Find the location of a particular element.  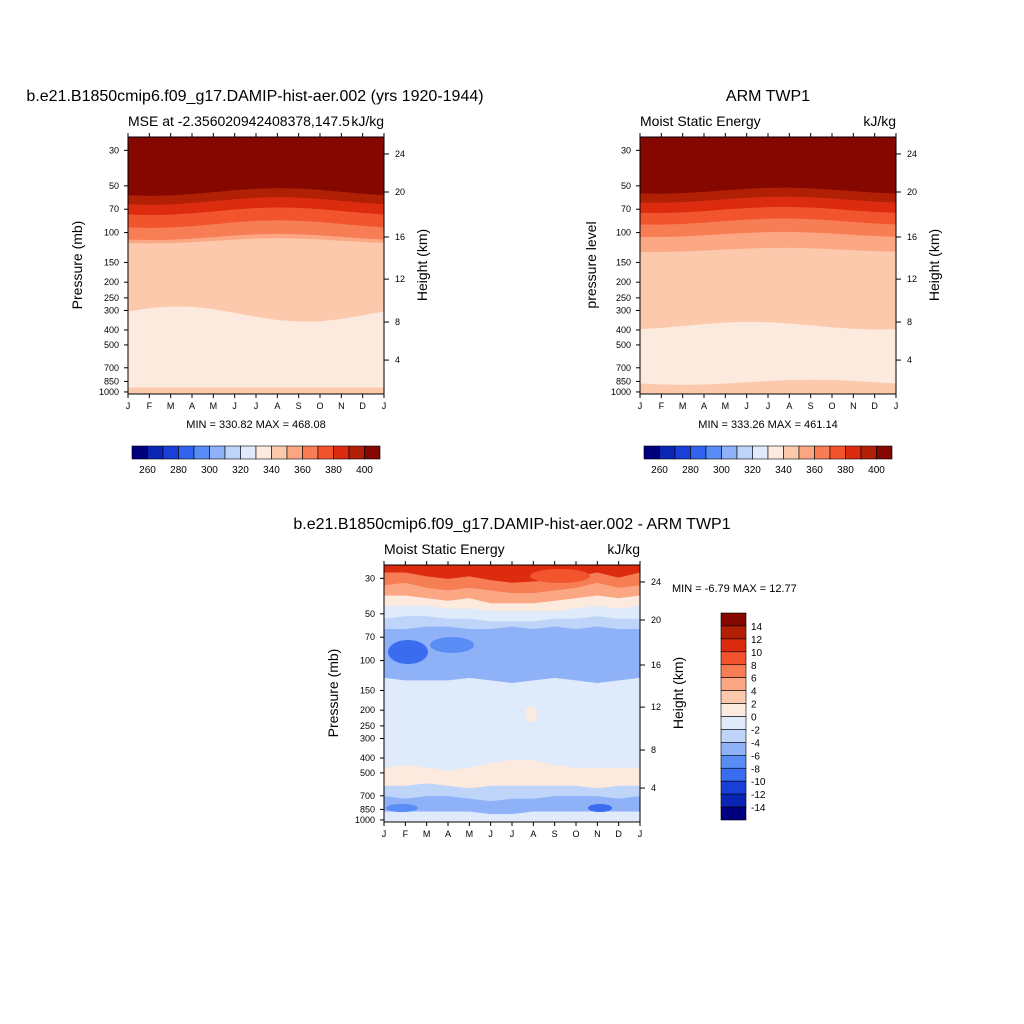

colorbar-label: -10 is located at coordinates (758, 782).